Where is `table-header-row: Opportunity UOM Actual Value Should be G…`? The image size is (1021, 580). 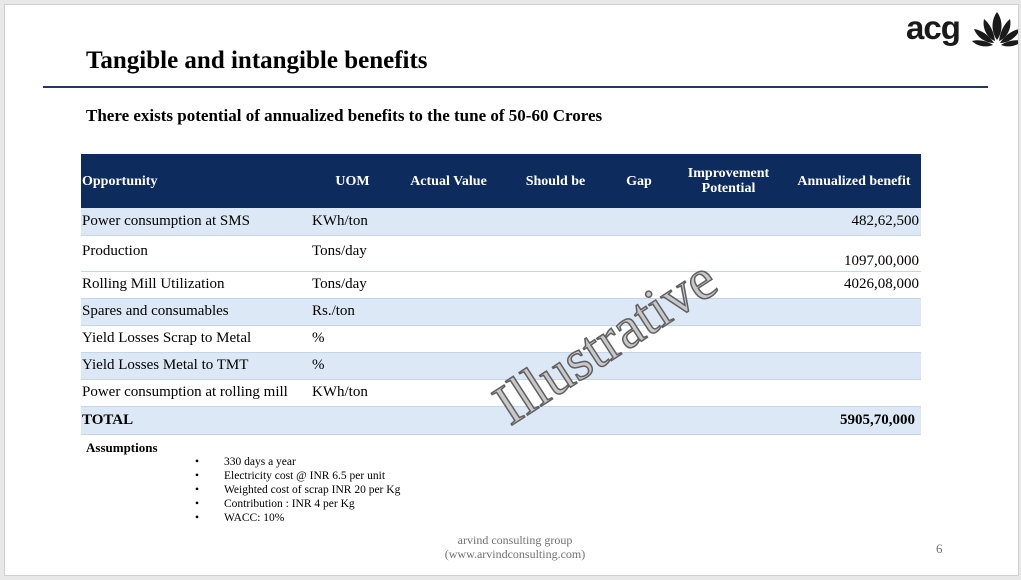
table-header-row: Opportunity UOM Actual Value Should be G… is located at coordinates (501, 181).